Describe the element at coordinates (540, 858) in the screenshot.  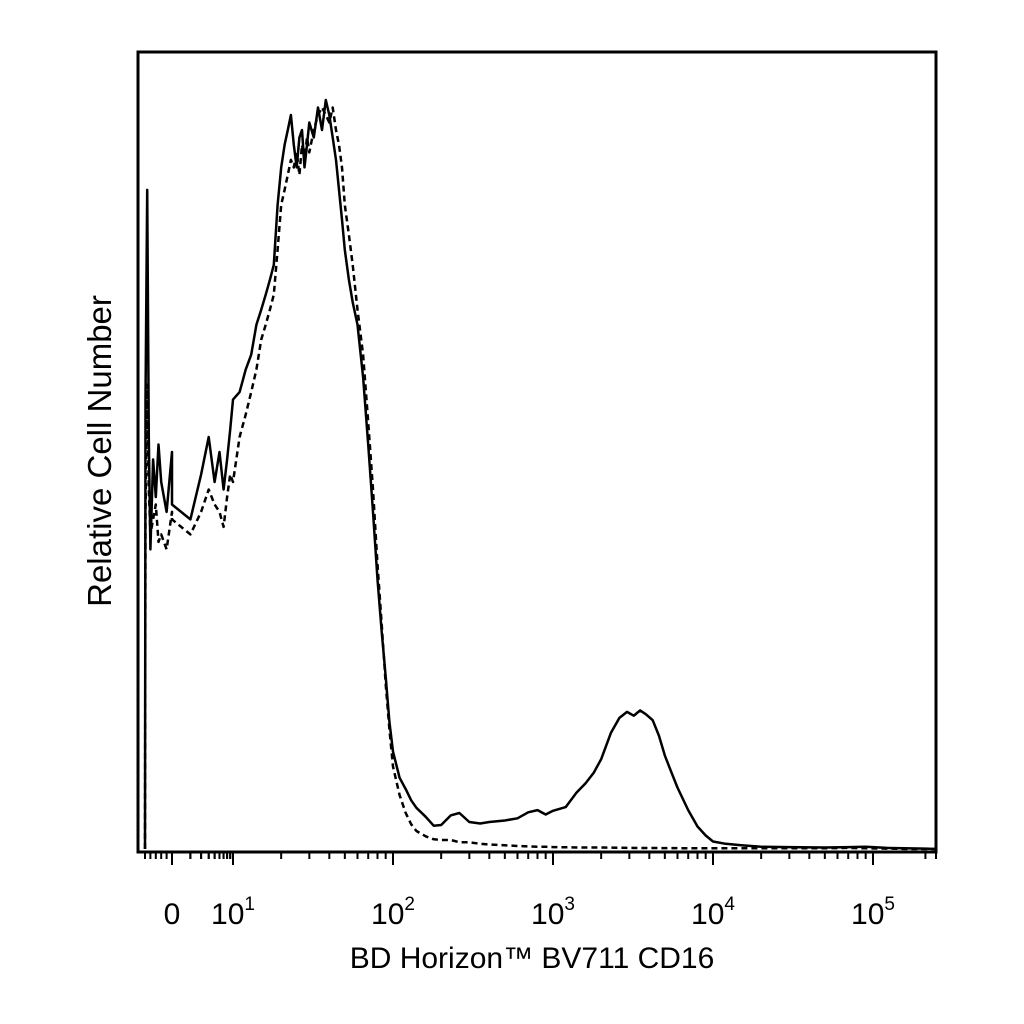
I see `x-axis-ticks` at that location.